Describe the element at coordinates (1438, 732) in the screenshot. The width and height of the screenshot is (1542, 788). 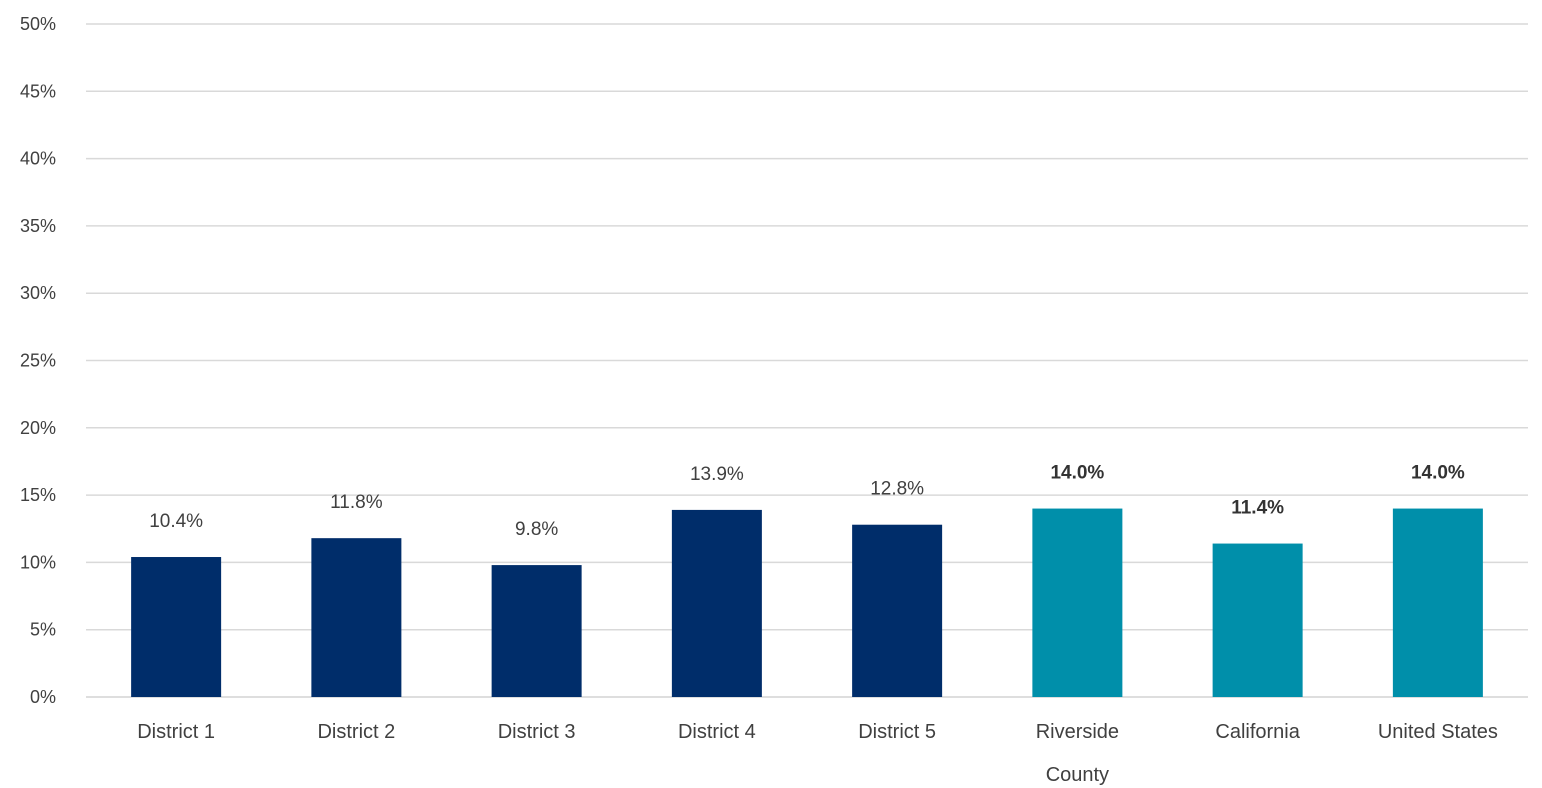
I see `category-label: United States` at that location.